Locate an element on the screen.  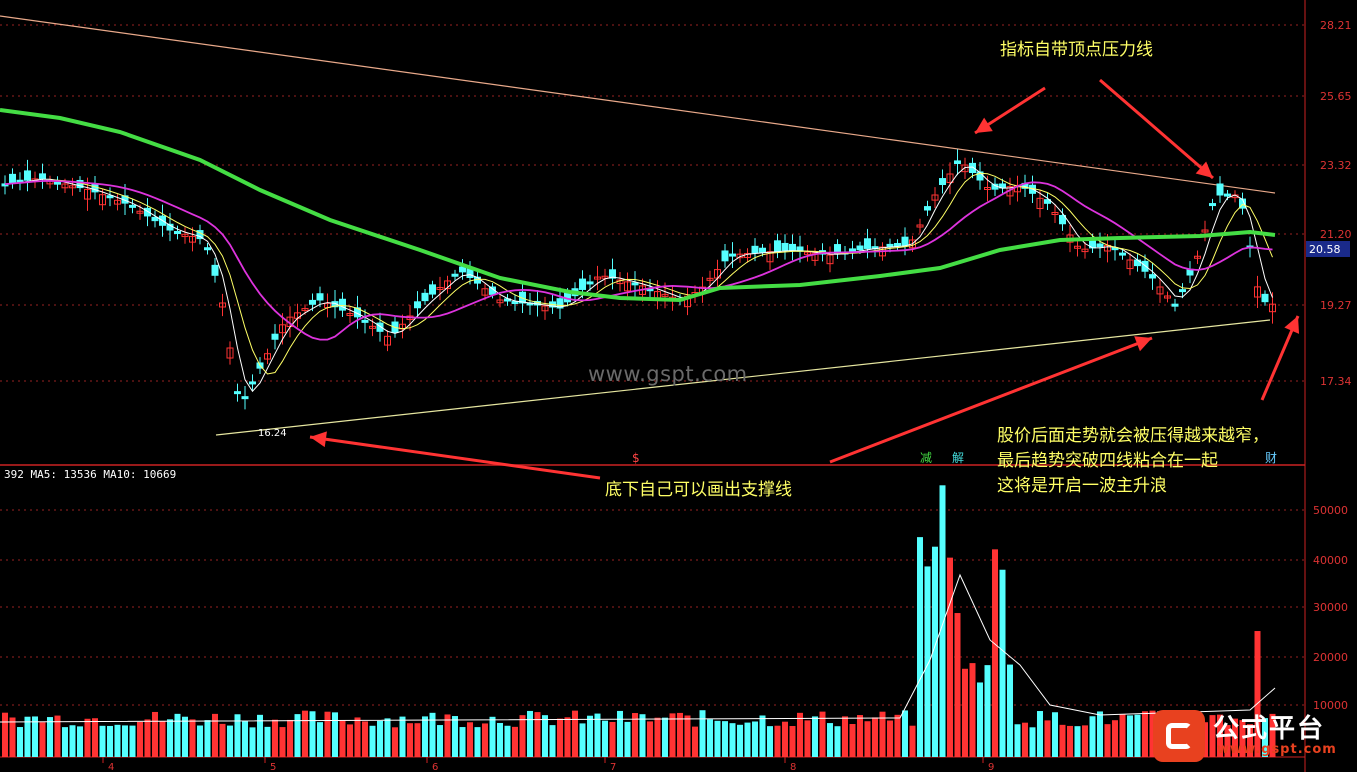
event-marker: $ is located at coordinates (636, 458).